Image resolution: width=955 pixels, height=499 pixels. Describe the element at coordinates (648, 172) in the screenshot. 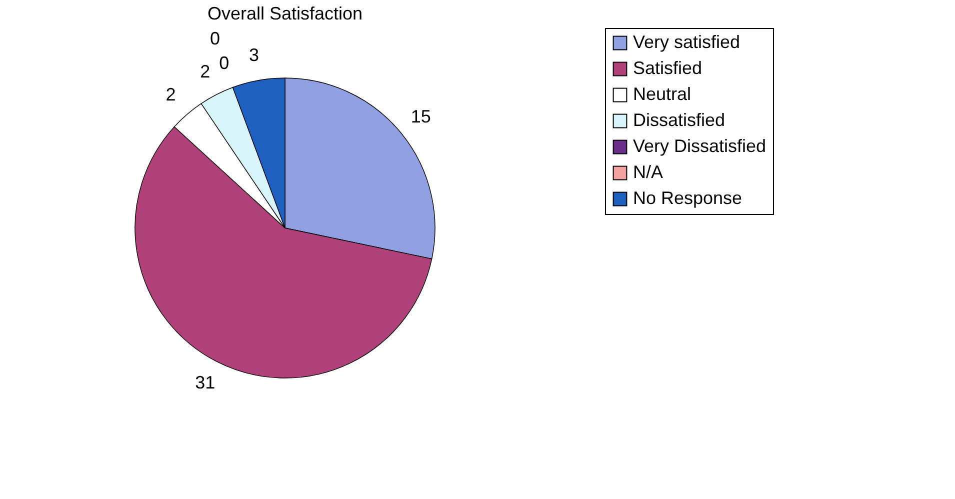

I see `legend-label: N/A` at that location.